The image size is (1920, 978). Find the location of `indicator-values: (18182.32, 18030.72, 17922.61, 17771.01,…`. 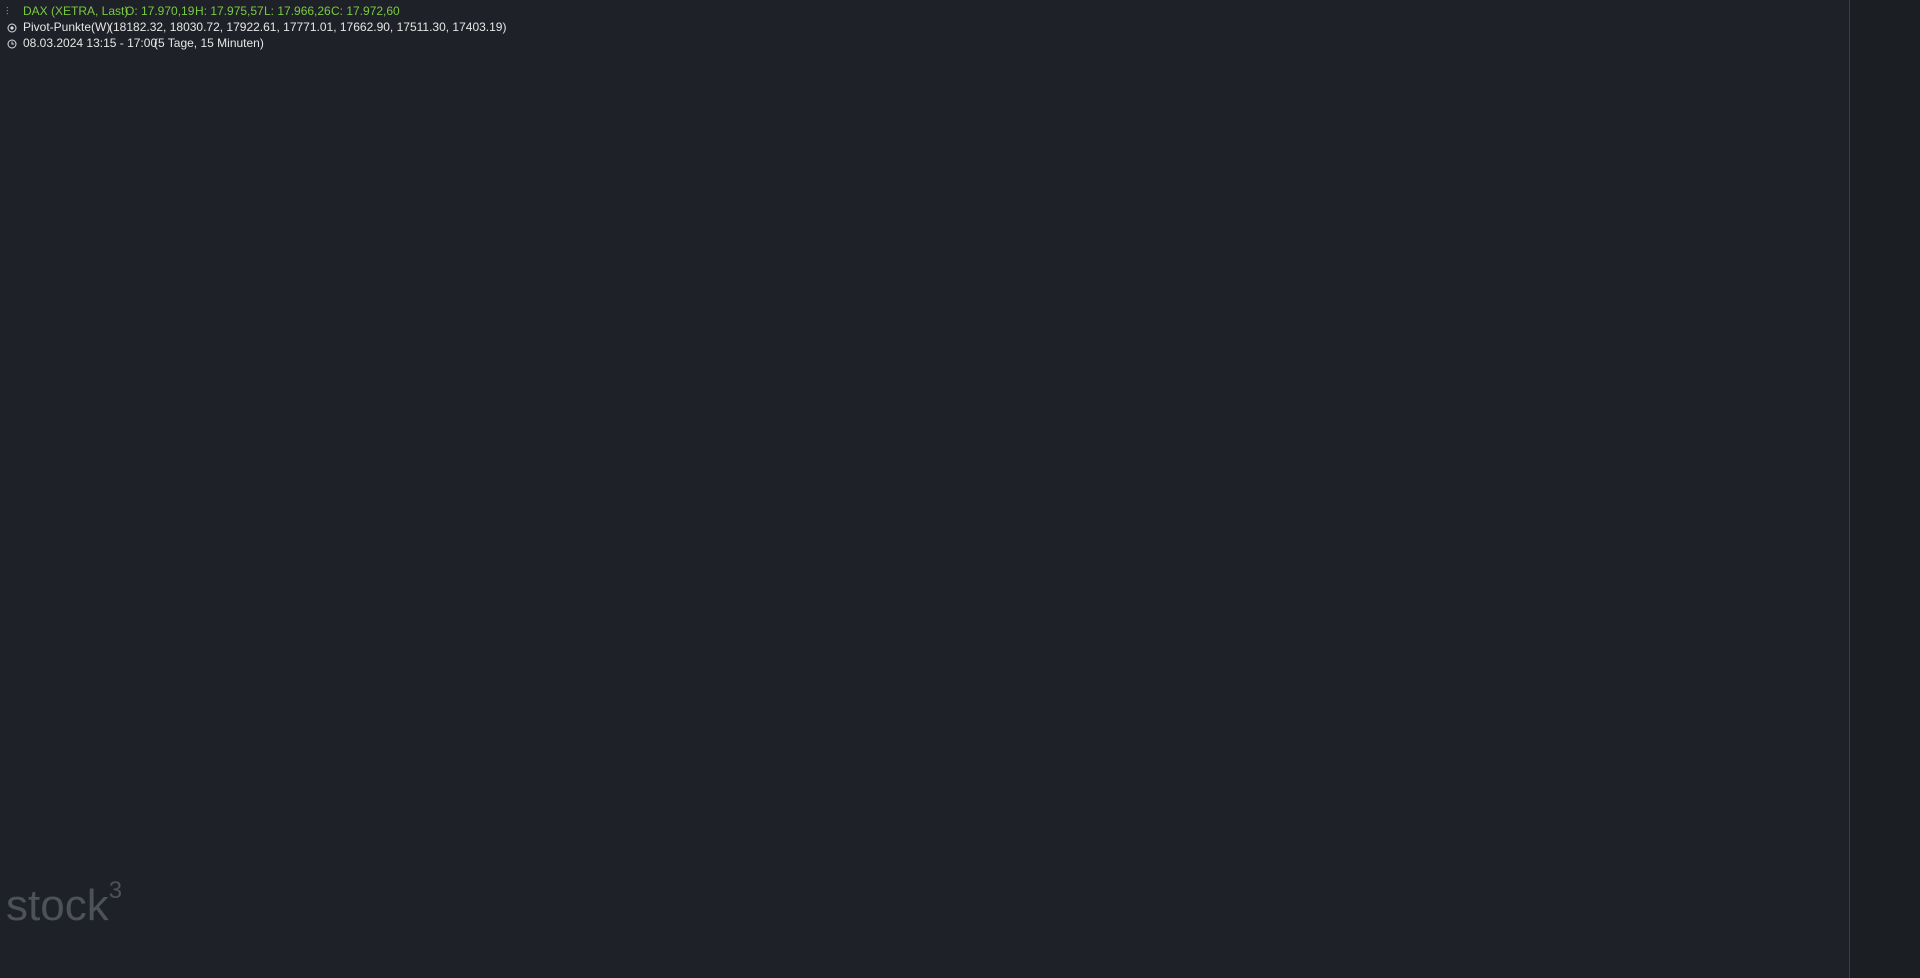

indicator-values: (18182.32, 18030.72, 17922.61, 17771.01,… is located at coordinates (307, 27).